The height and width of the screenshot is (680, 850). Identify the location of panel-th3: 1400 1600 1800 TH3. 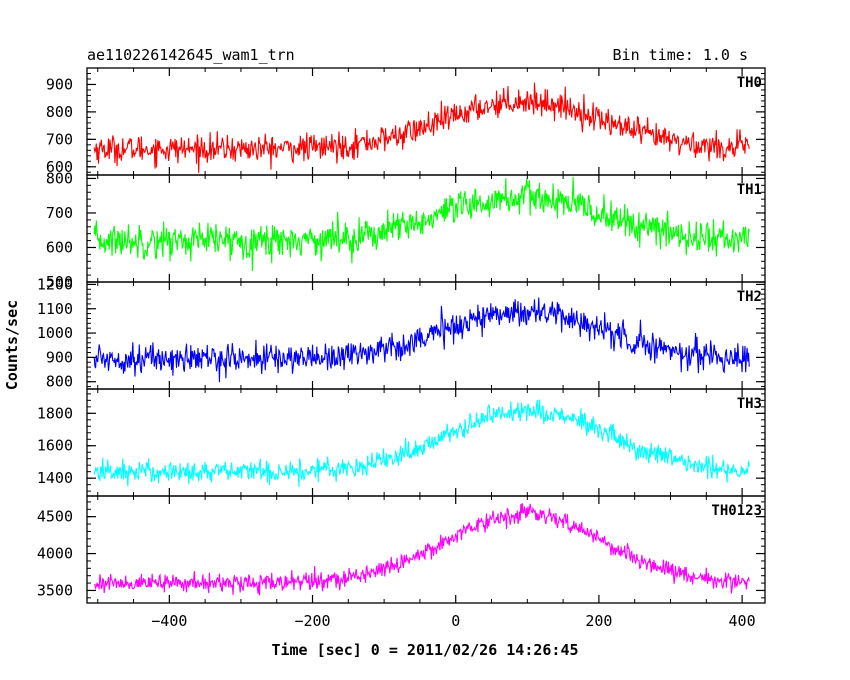
(401, 442).